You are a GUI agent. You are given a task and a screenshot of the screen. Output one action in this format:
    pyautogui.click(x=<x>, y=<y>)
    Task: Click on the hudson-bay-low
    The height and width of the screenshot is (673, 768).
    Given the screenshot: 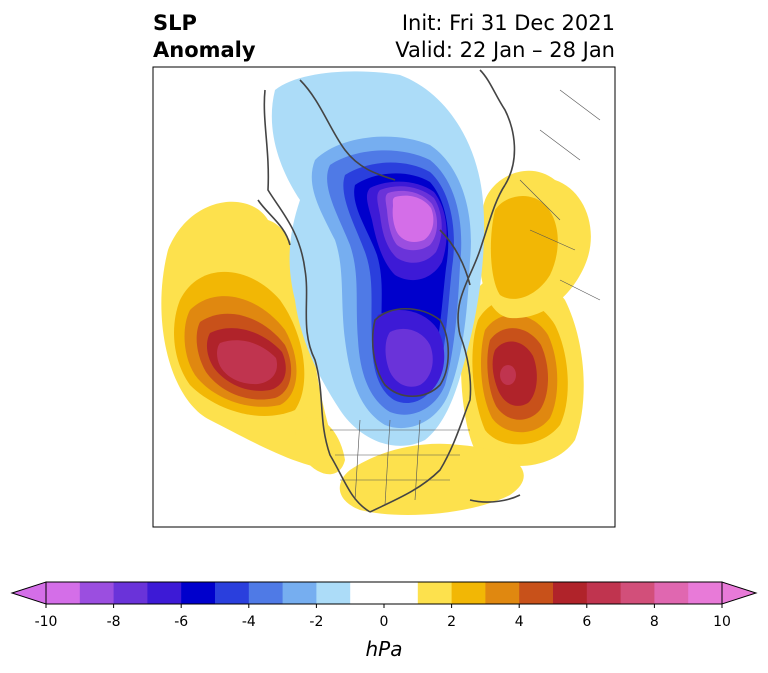 What is the action you would take?
    pyautogui.click(x=409, y=353)
    